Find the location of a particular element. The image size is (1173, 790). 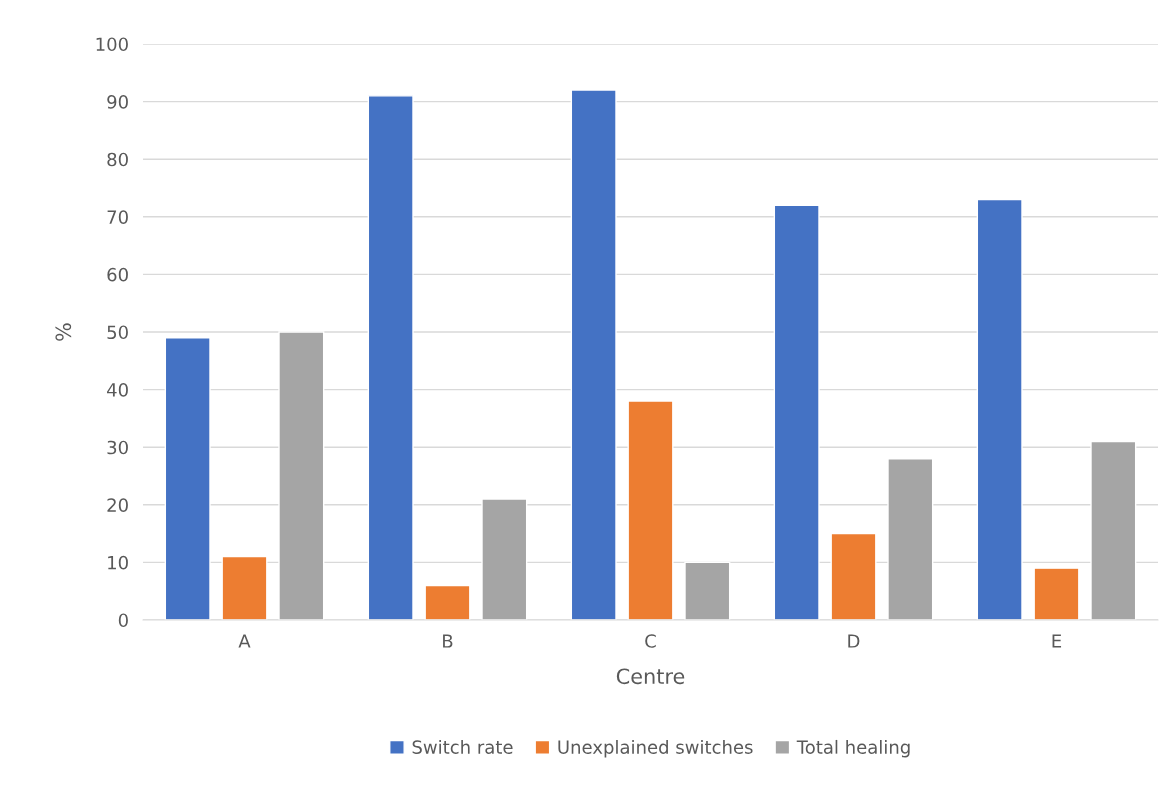

y-tick-label: 100 is located at coordinates (112, 44).